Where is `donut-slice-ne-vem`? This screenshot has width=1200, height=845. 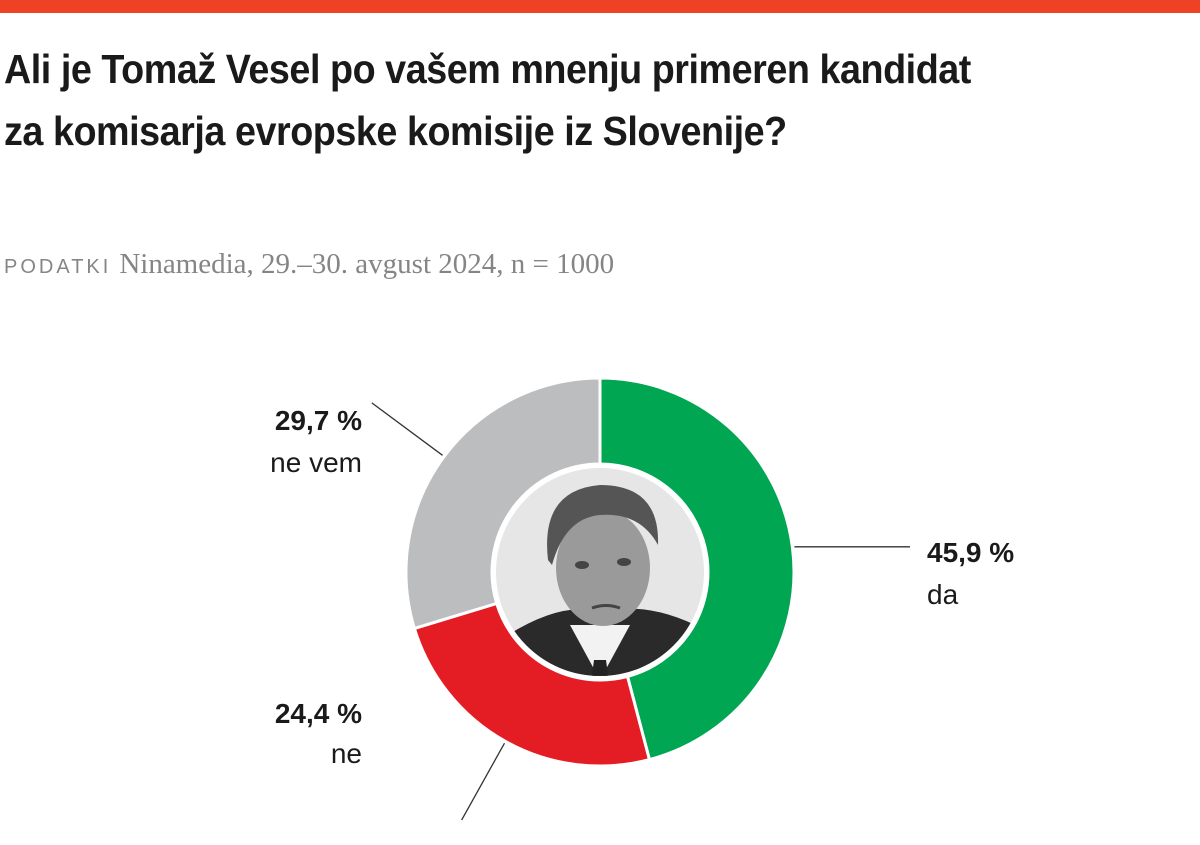
donut-slice-ne-vem is located at coordinates (503, 503).